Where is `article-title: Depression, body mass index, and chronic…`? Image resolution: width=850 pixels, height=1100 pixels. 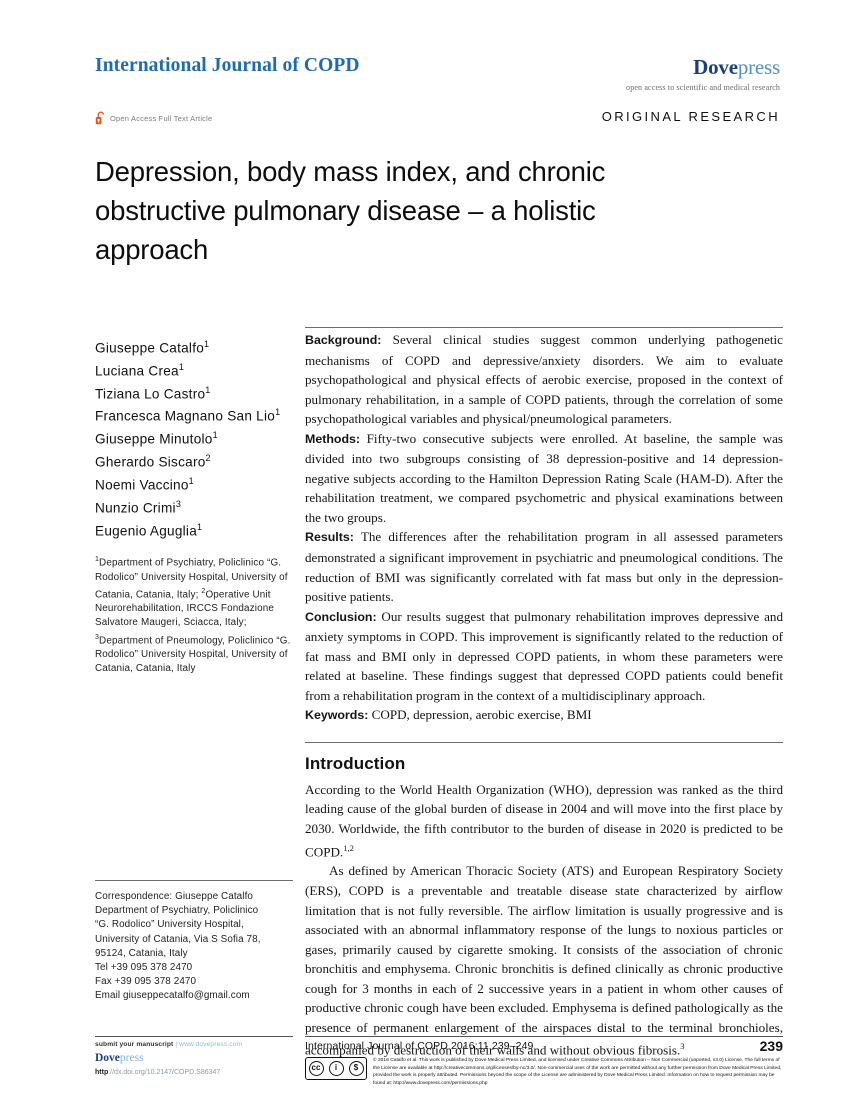
article-title: Depression, body mass index, and chronic… is located at coordinates (350, 211).